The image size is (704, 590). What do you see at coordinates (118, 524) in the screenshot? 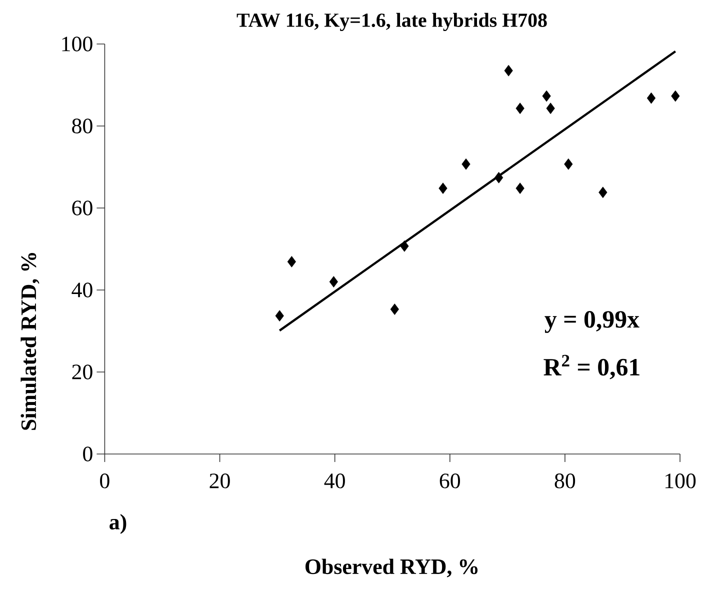
I see `text: a)` at bounding box center [118, 524].